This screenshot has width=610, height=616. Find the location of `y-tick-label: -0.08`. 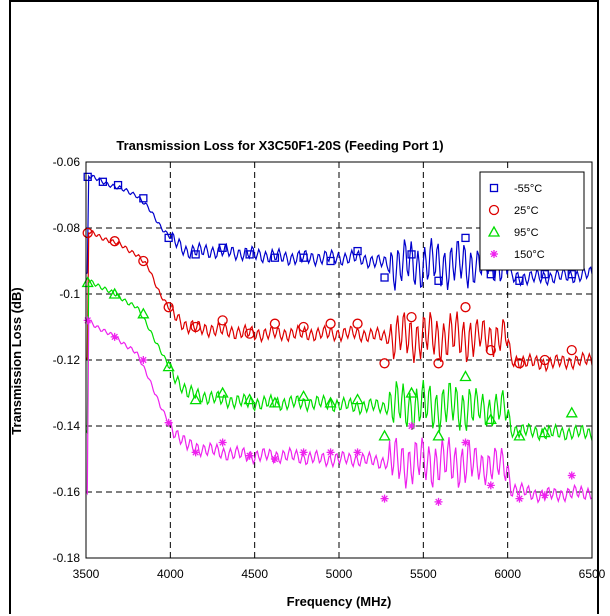

y-tick-label: -0.08 is located at coordinates (67, 228).